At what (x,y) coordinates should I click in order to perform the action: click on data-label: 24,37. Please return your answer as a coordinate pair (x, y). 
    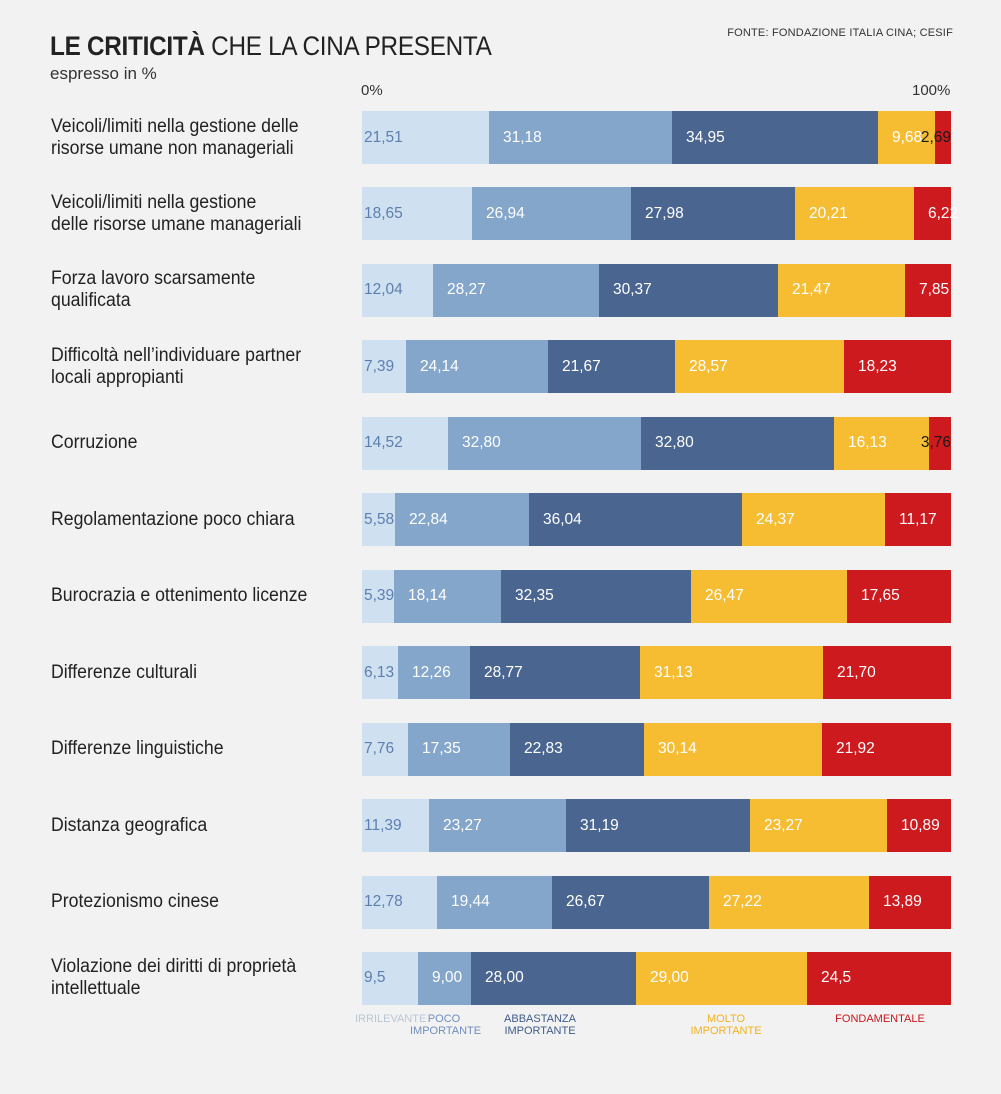
    Looking at the image, I should click on (775, 519).